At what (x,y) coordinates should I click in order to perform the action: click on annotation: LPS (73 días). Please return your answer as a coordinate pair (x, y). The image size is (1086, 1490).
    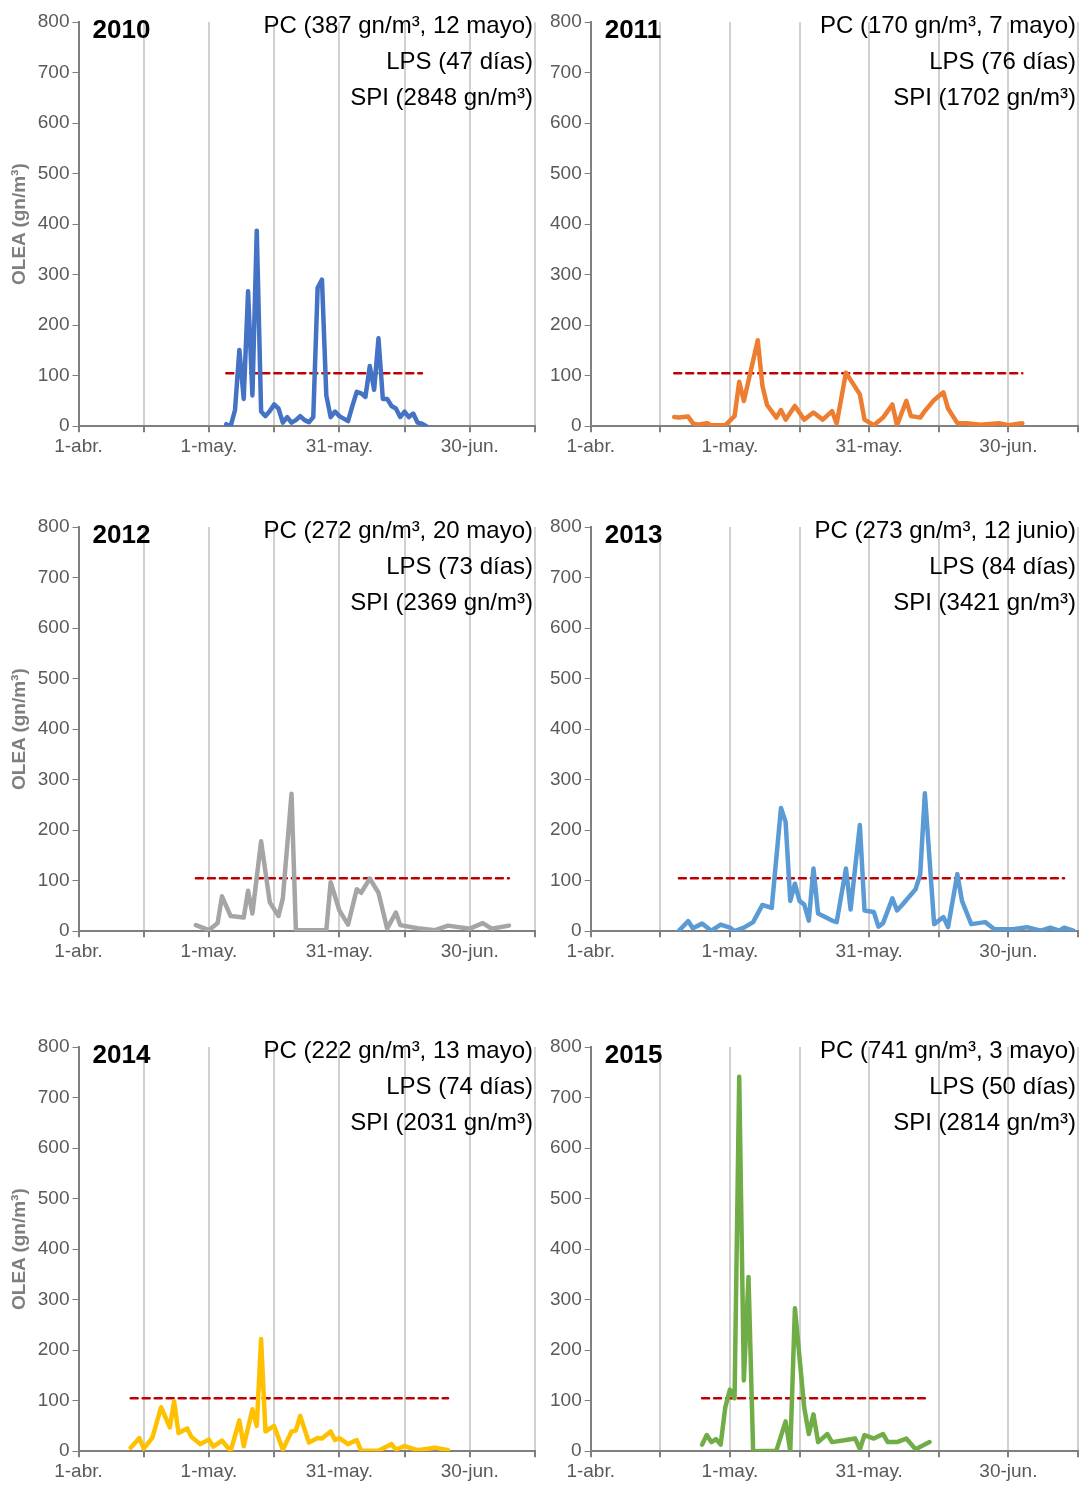
    Looking at the image, I should click on (459, 565).